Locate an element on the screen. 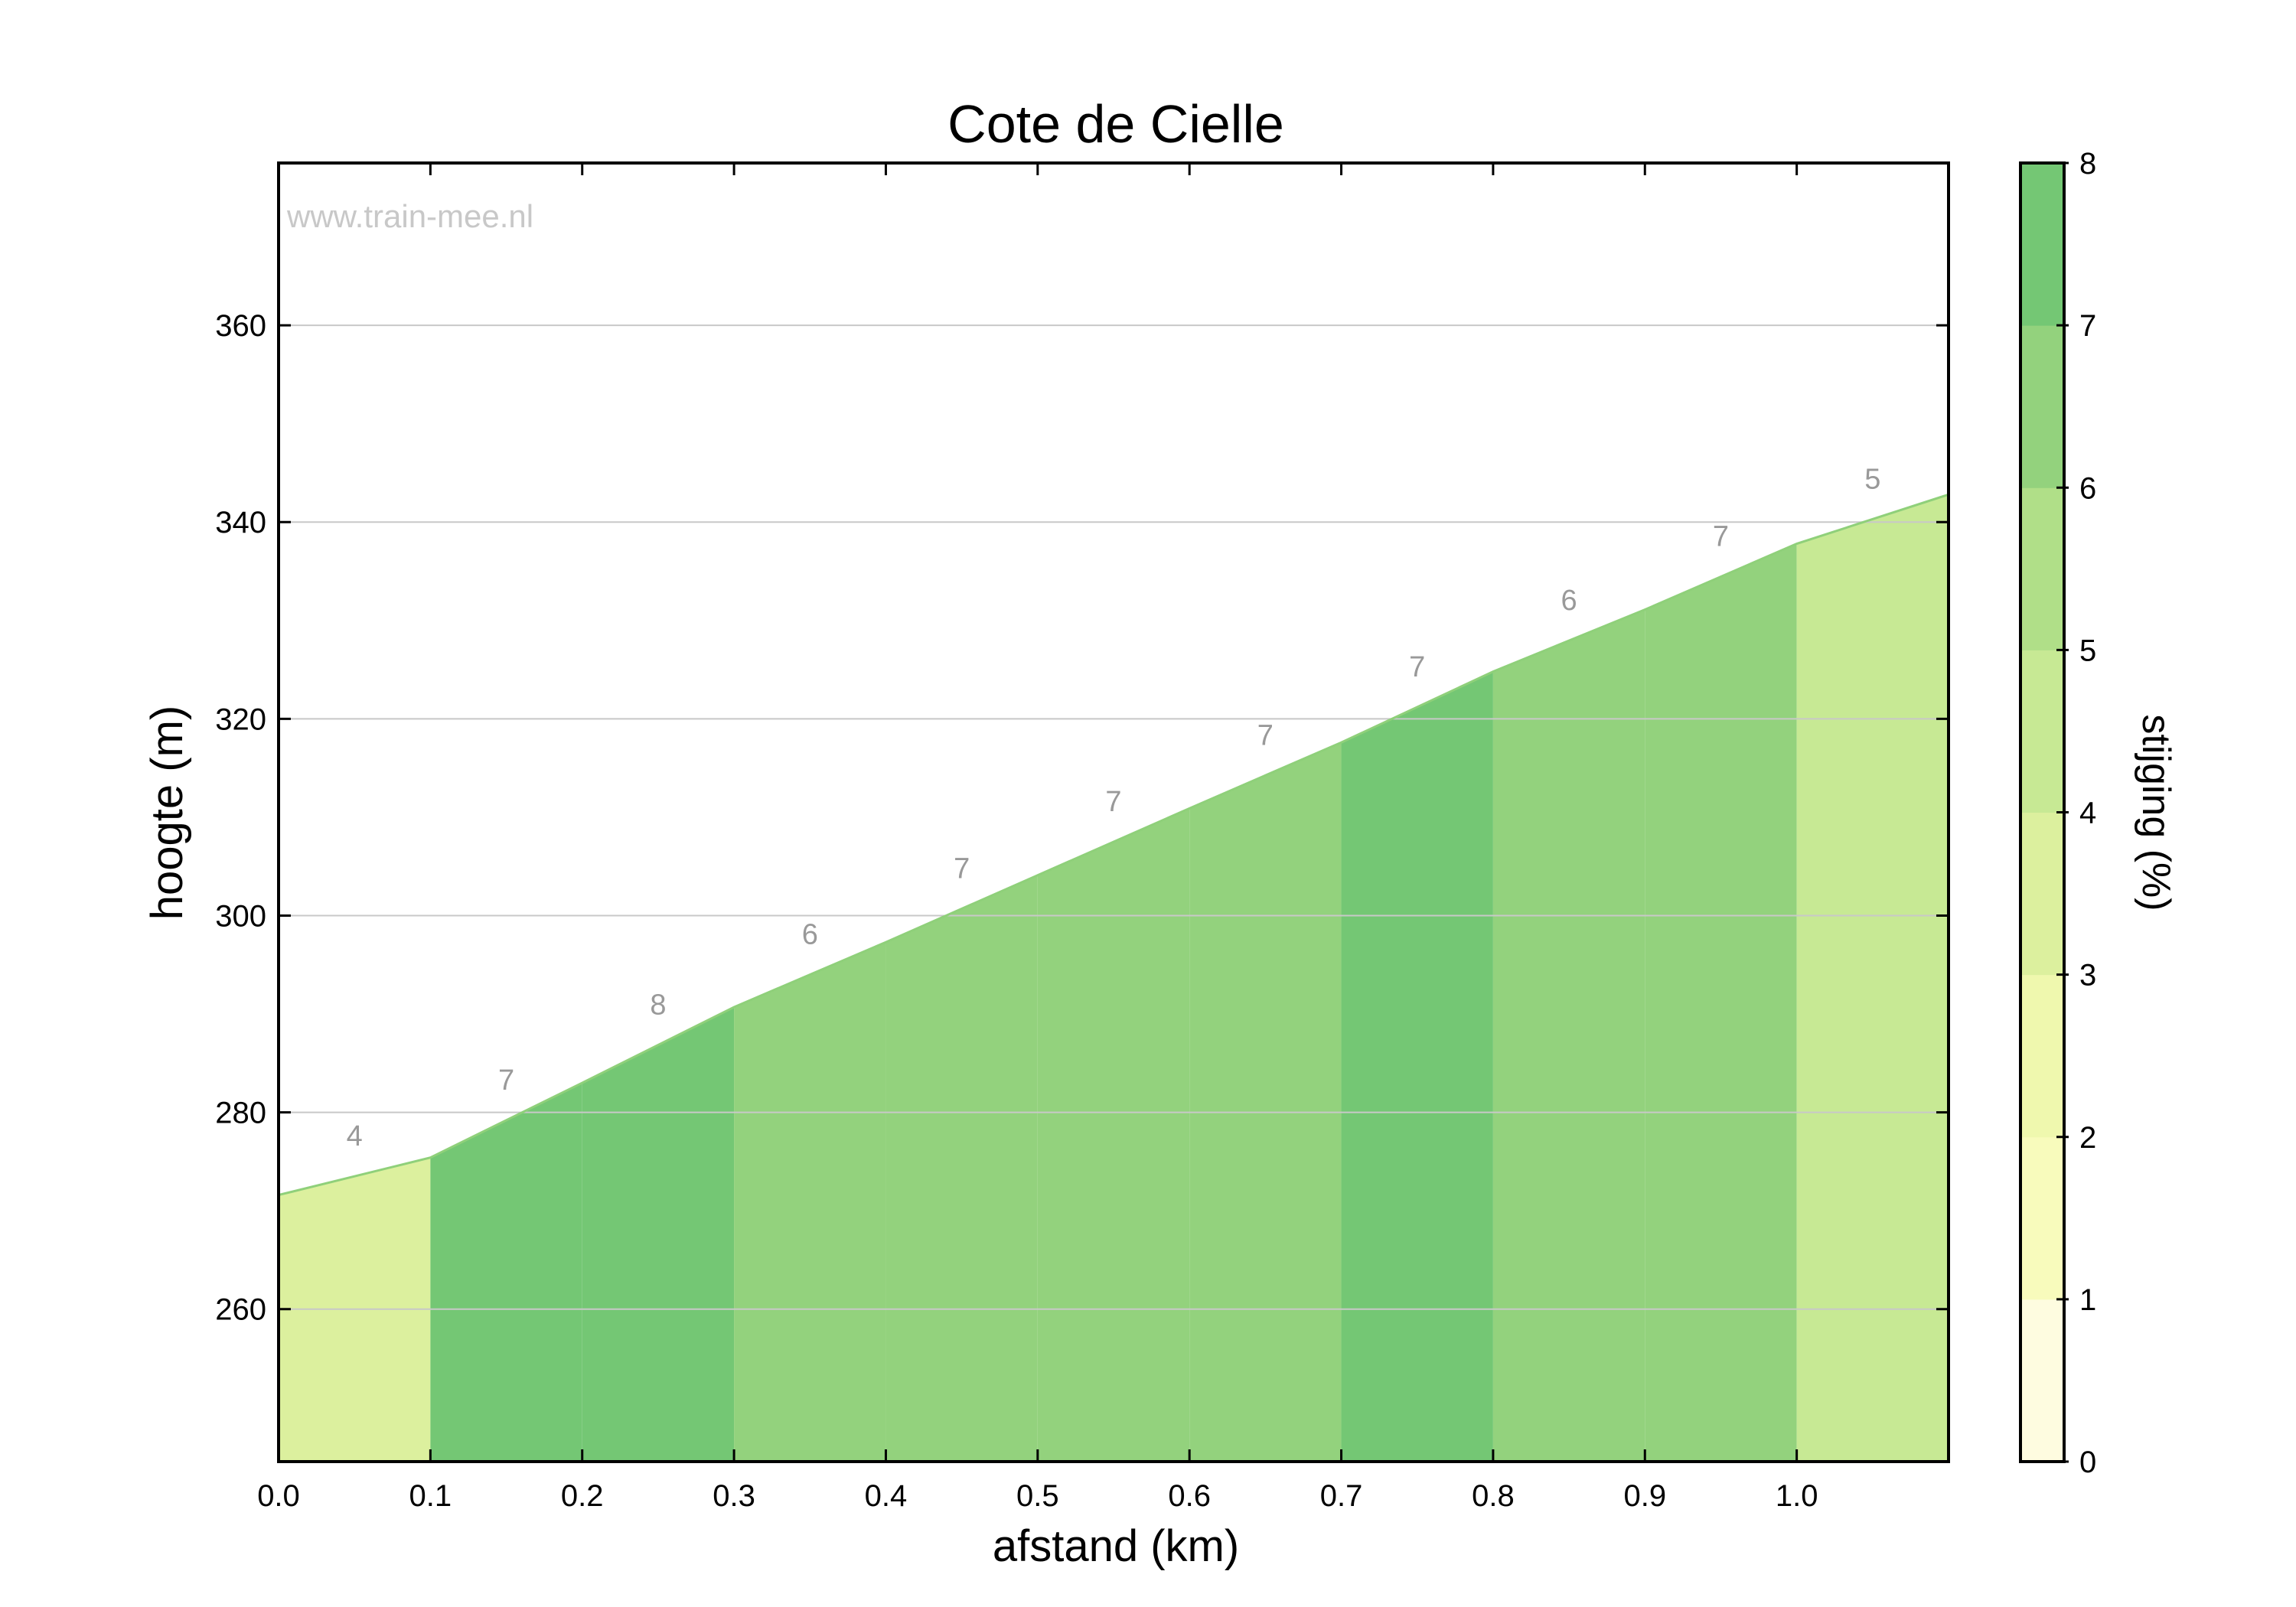 This screenshot has width=2296, height=1607. x-tick-label: 0.2 is located at coordinates (582, 1496).